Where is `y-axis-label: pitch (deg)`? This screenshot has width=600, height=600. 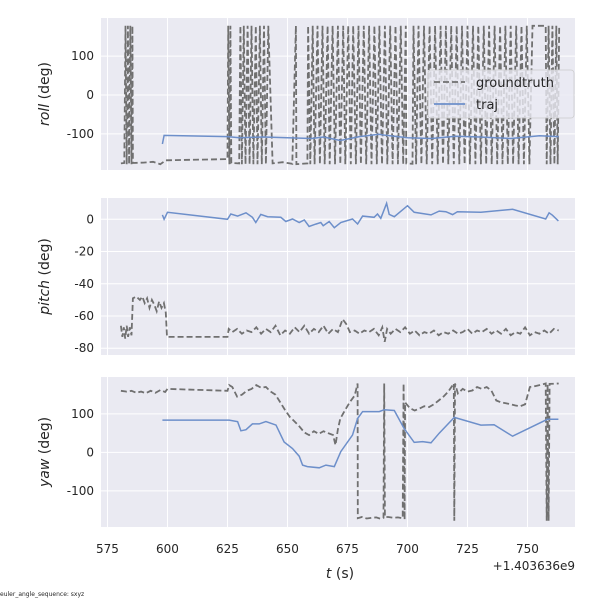 y-axis-label: pitch (deg) is located at coordinates (45, 277).